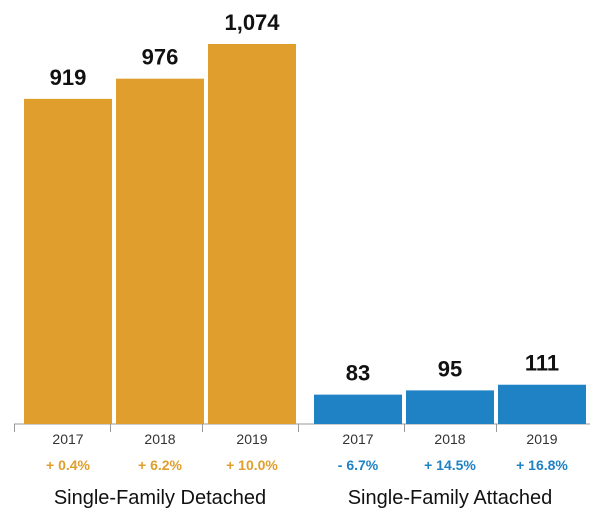  Describe the element at coordinates (160, 57) in the screenshot. I see `value-label: 976` at that location.